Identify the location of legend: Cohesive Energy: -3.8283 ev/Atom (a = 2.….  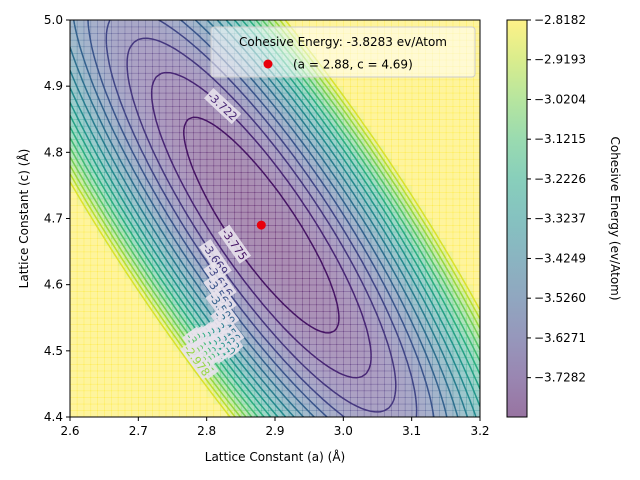
(343, 52).